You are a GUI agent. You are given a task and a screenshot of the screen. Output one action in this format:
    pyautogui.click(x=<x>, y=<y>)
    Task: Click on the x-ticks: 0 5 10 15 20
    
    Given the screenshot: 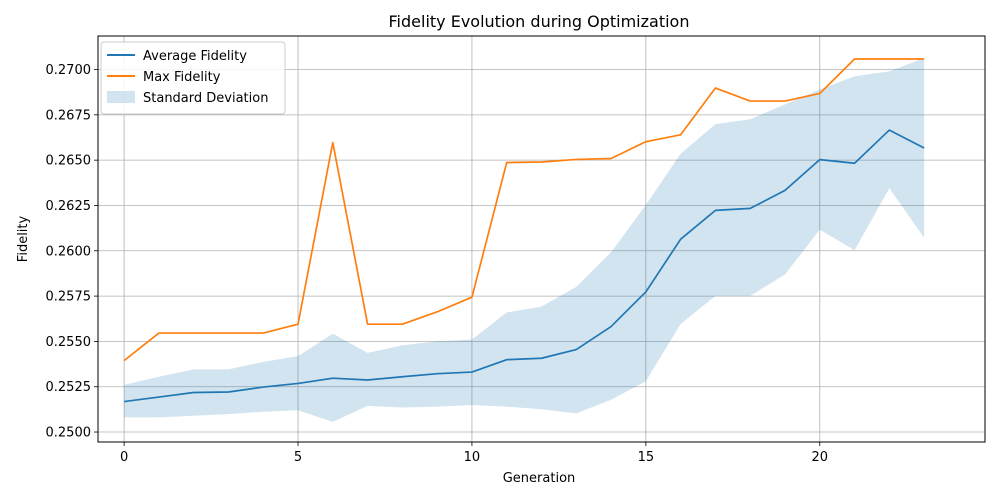 What is the action you would take?
    pyautogui.click(x=474, y=453)
    